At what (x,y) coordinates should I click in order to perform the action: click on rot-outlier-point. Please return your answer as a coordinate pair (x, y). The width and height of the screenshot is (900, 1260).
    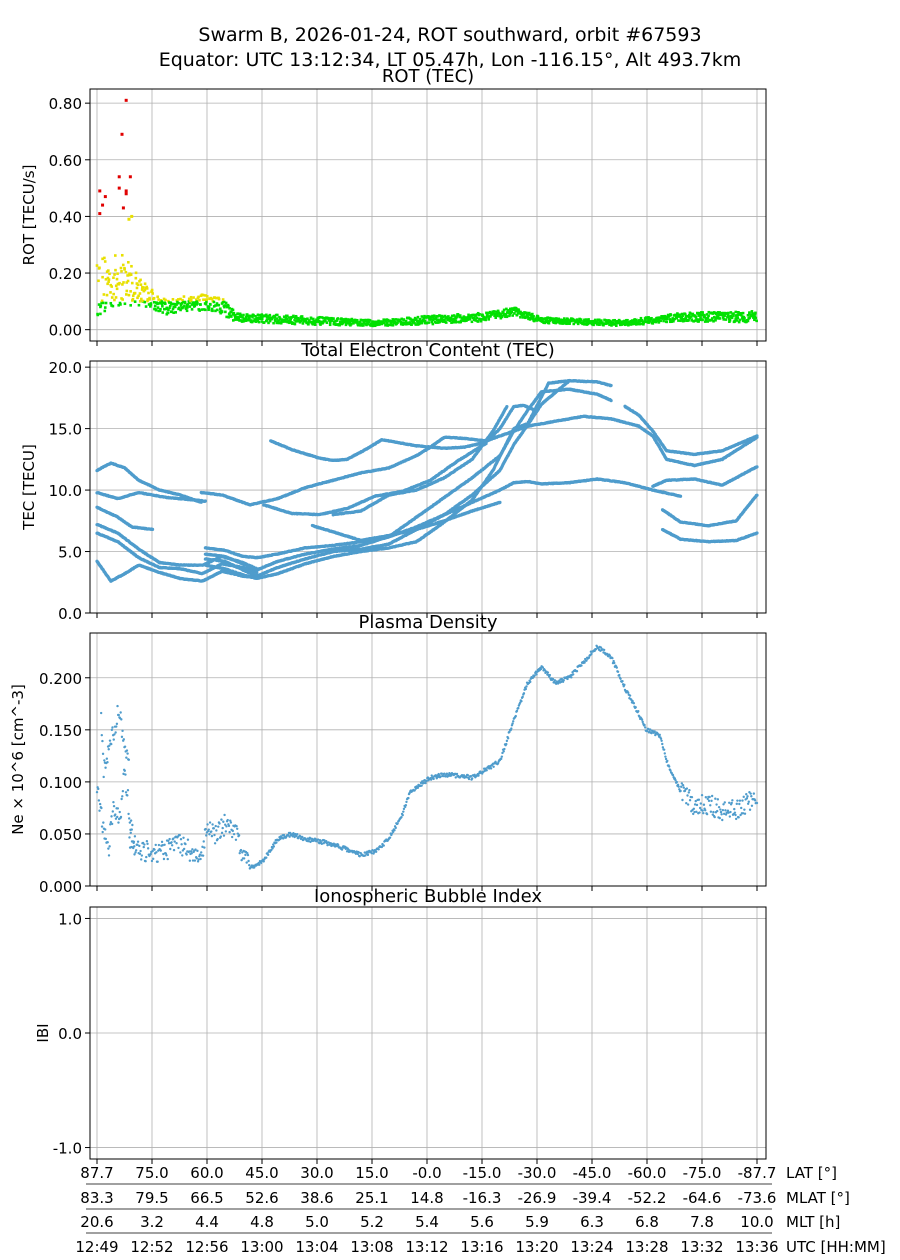
    Looking at the image, I should click on (100, 214).